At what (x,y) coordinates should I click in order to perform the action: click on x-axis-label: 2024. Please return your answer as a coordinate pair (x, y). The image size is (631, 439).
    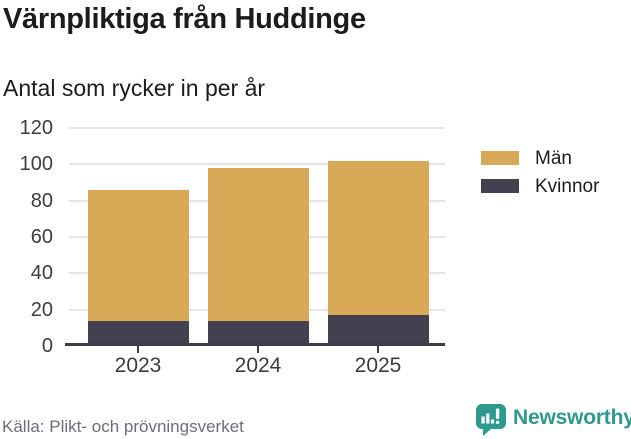
    Looking at the image, I should click on (258, 365).